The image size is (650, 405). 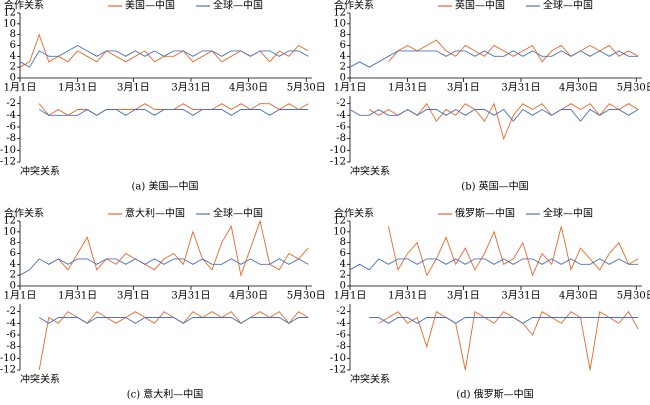 What do you see at coordinates (165, 394) in the screenshot?
I see `panel-caption: (c) 意大利—中国` at bounding box center [165, 394].